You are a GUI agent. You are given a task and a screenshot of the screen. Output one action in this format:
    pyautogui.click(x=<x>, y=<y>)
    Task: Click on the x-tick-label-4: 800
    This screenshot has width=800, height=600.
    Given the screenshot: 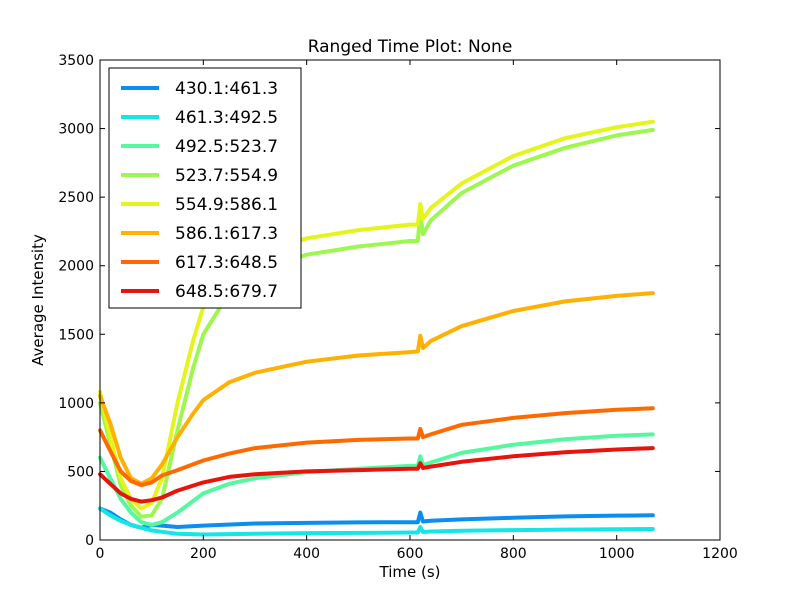 What is the action you would take?
    pyautogui.click(x=513, y=554)
    